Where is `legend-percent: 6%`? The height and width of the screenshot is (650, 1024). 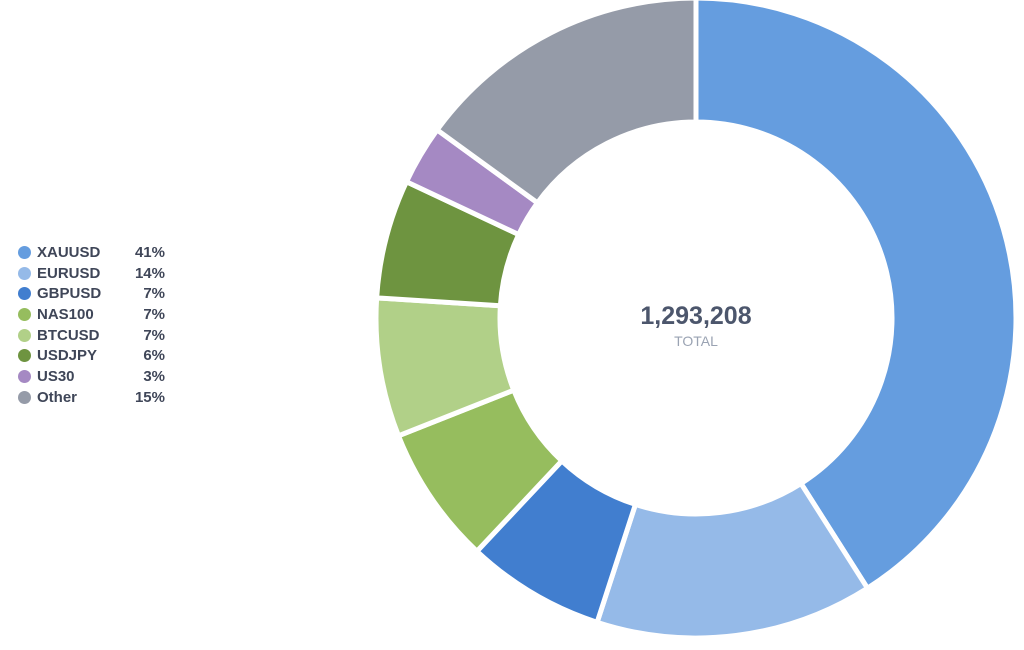
legend-percent: 6% is located at coordinates (154, 356).